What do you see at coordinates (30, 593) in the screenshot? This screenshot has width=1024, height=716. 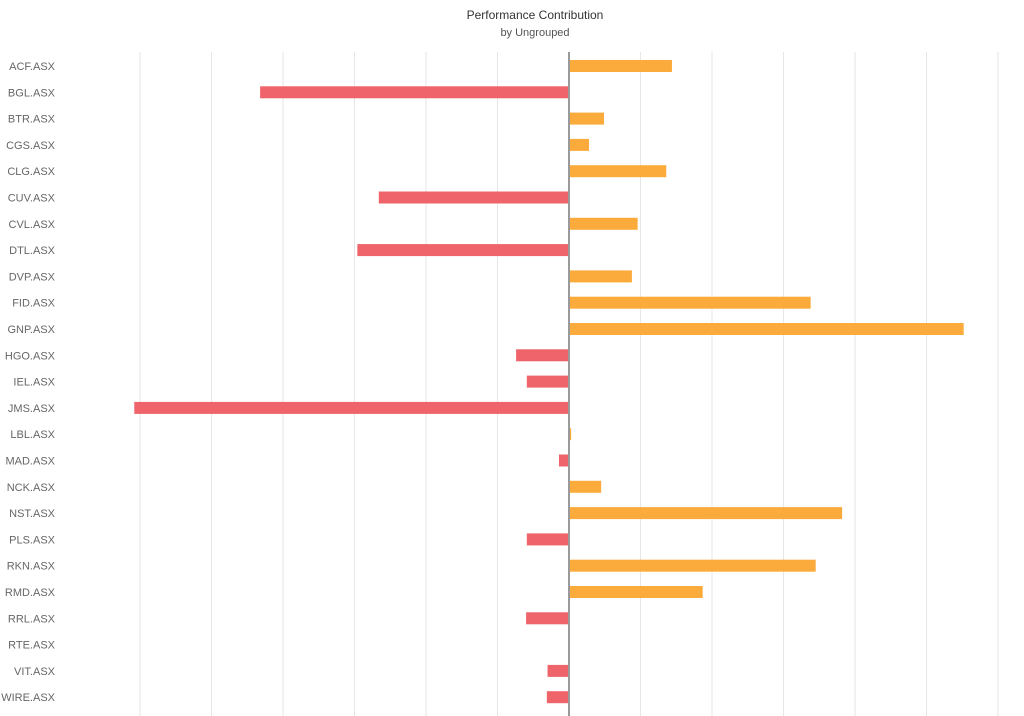 I see `category-label: RMD.ASX` at bounding box center [30, 593].